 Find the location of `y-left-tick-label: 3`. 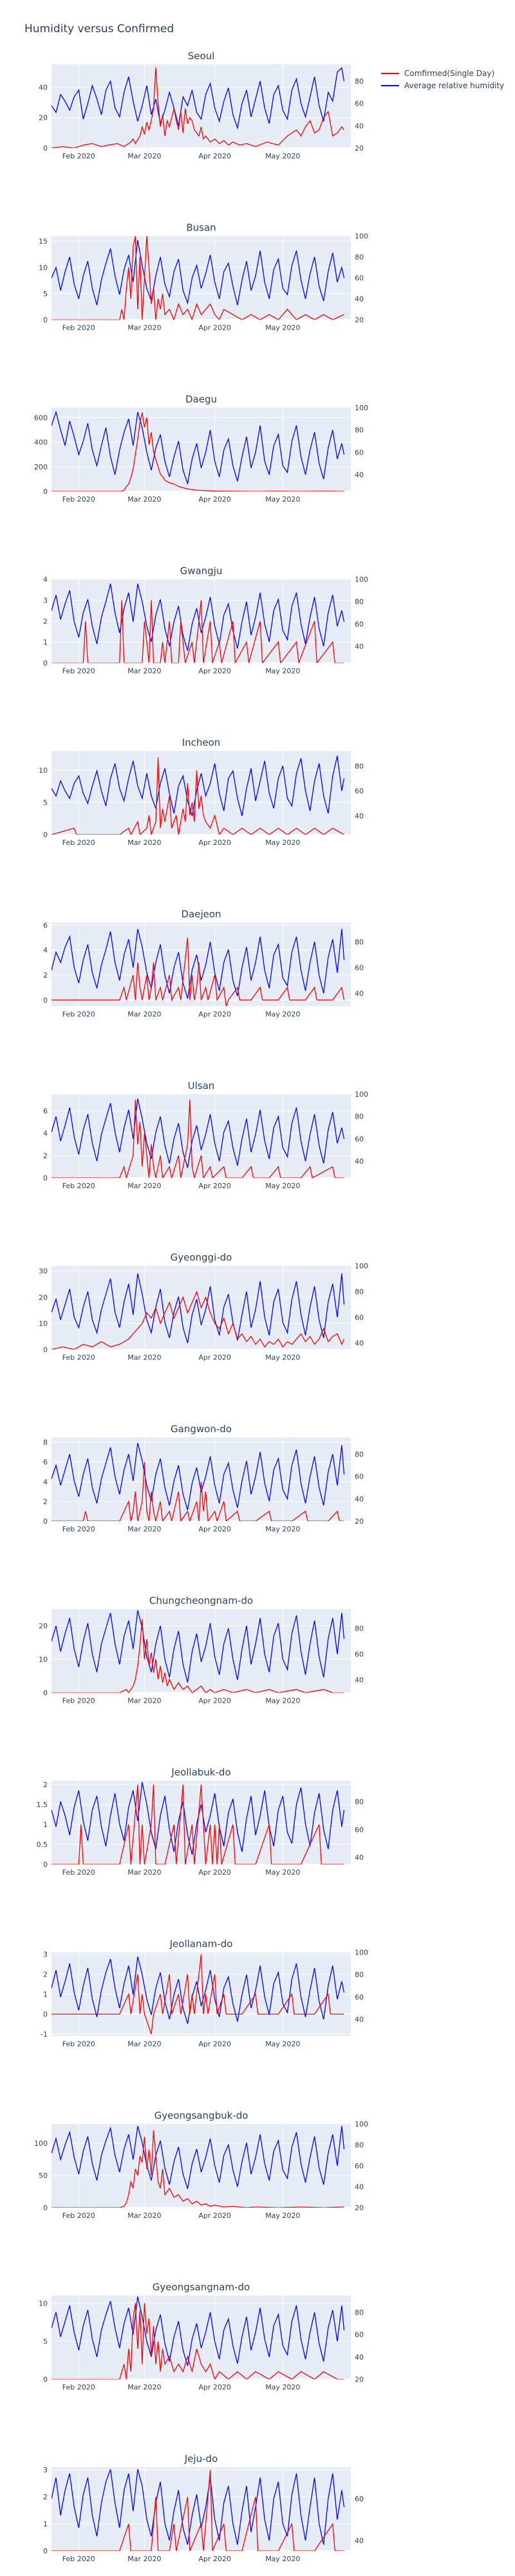

y-left-tick-label: 3 is located at coordinates (46, 1955).